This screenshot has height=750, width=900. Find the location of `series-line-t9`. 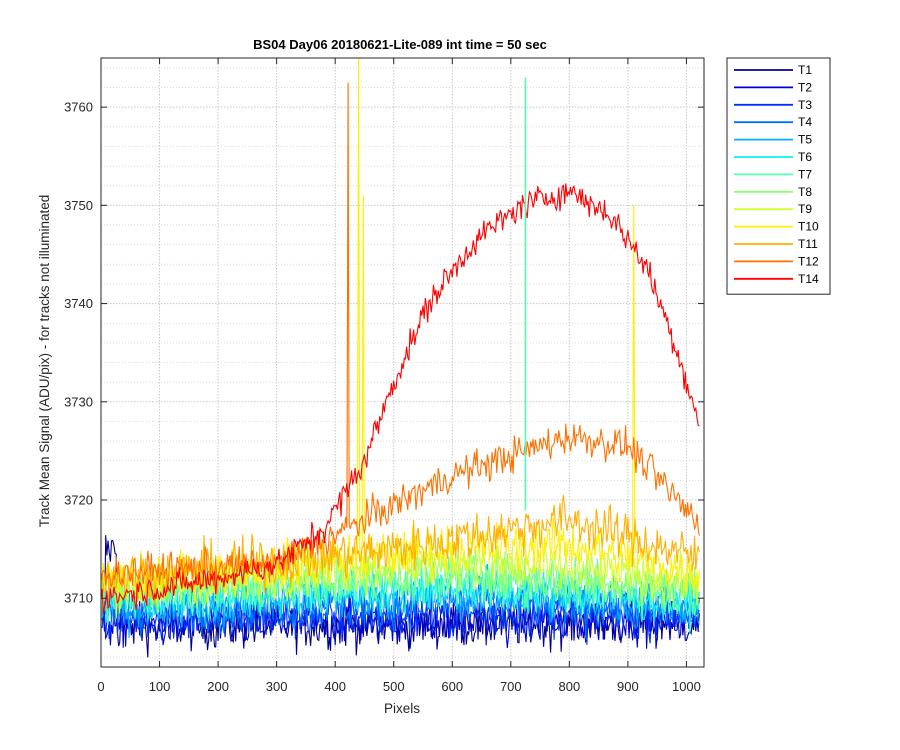

series-line-t9 is located at coordinates (400, 576).